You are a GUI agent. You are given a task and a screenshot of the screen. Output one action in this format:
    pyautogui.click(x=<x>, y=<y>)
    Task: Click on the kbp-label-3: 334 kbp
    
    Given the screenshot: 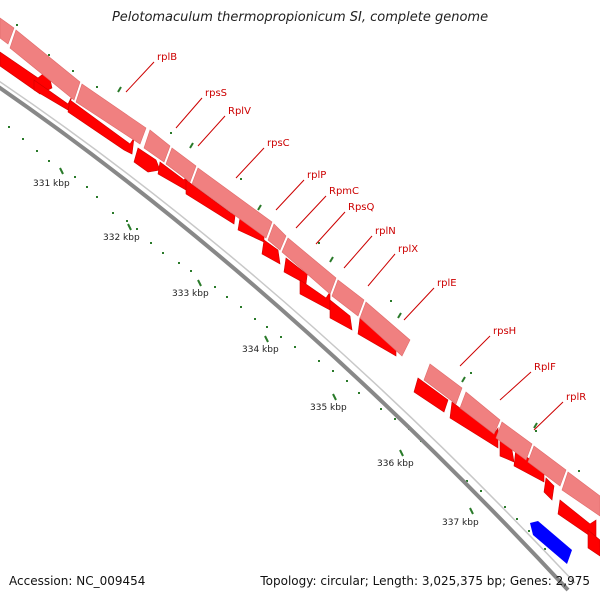 What is the action you would take?
    pyautogui.click(x=260, y=350)
    